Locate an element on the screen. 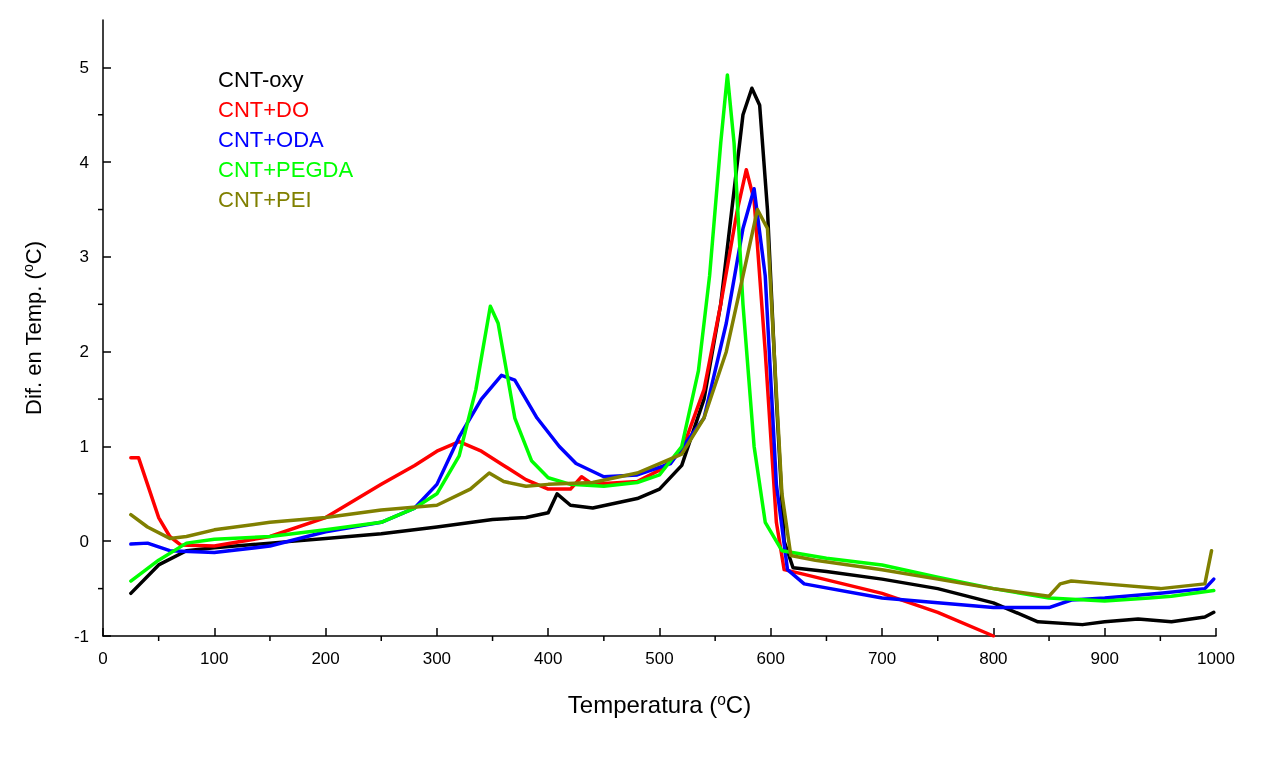 The width and height of the screenshot is (1267, 757). y-tick-label: 0 is located at coordinates (84, 541).